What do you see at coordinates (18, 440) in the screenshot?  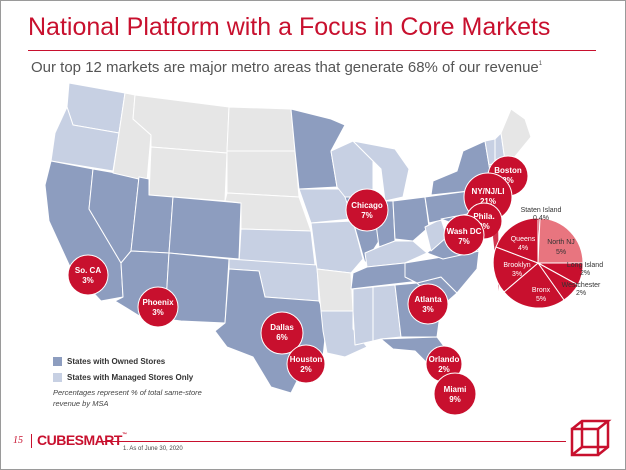 I see `page-number: 15` at bounding box center [18, 440].